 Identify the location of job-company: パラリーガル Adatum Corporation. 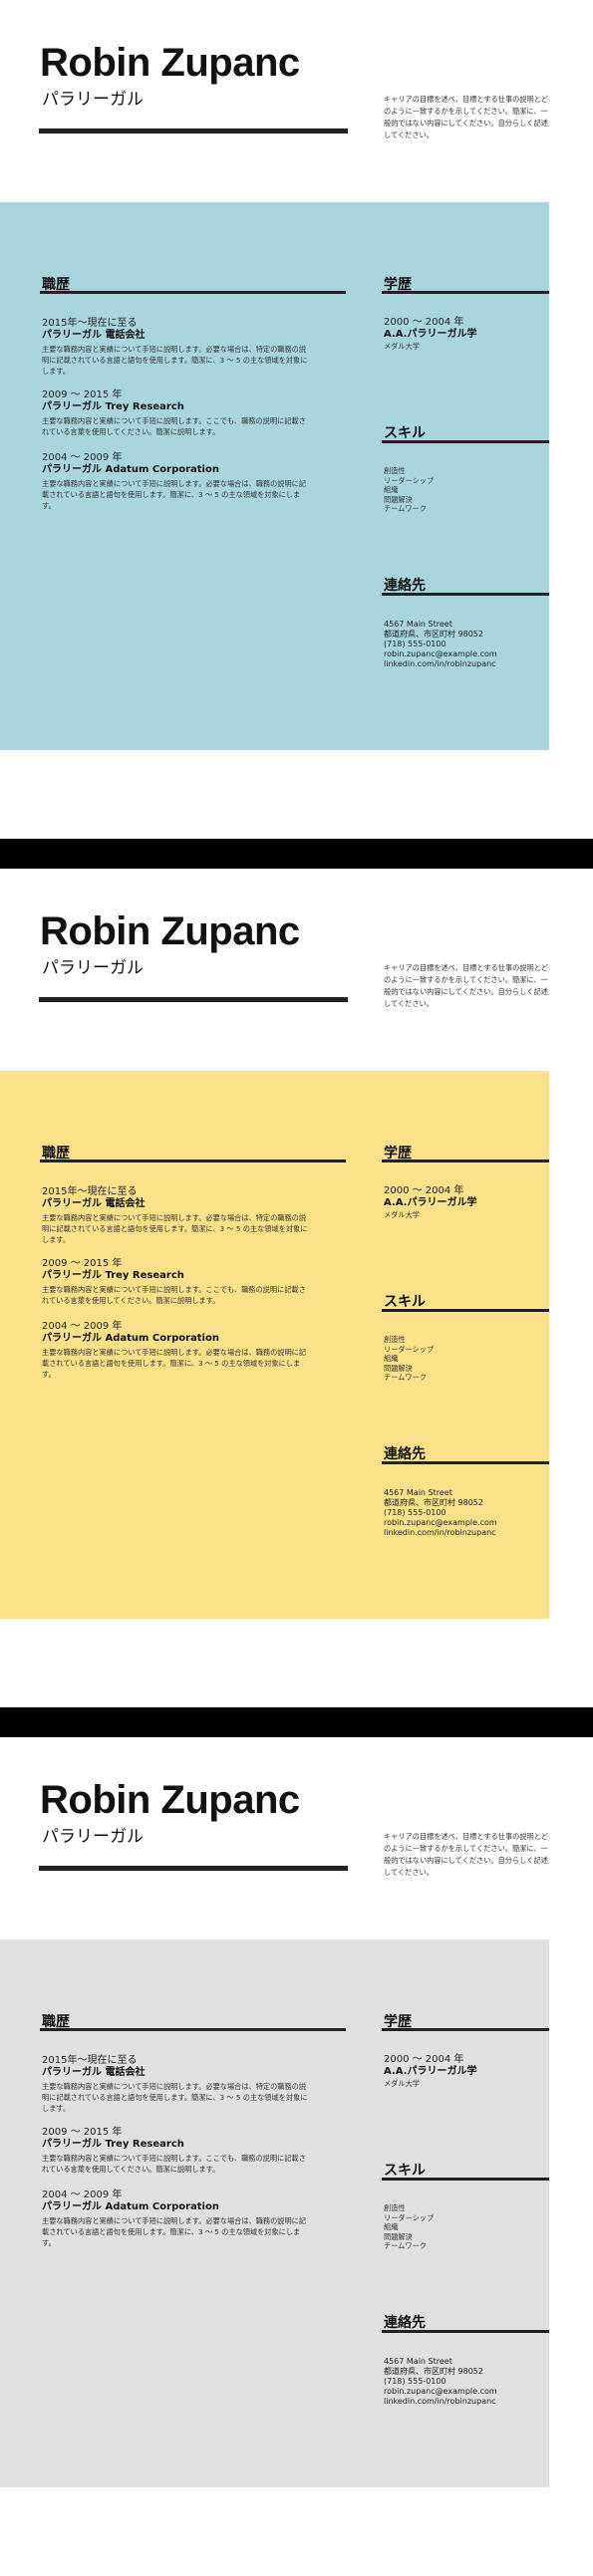
(130, 1338).